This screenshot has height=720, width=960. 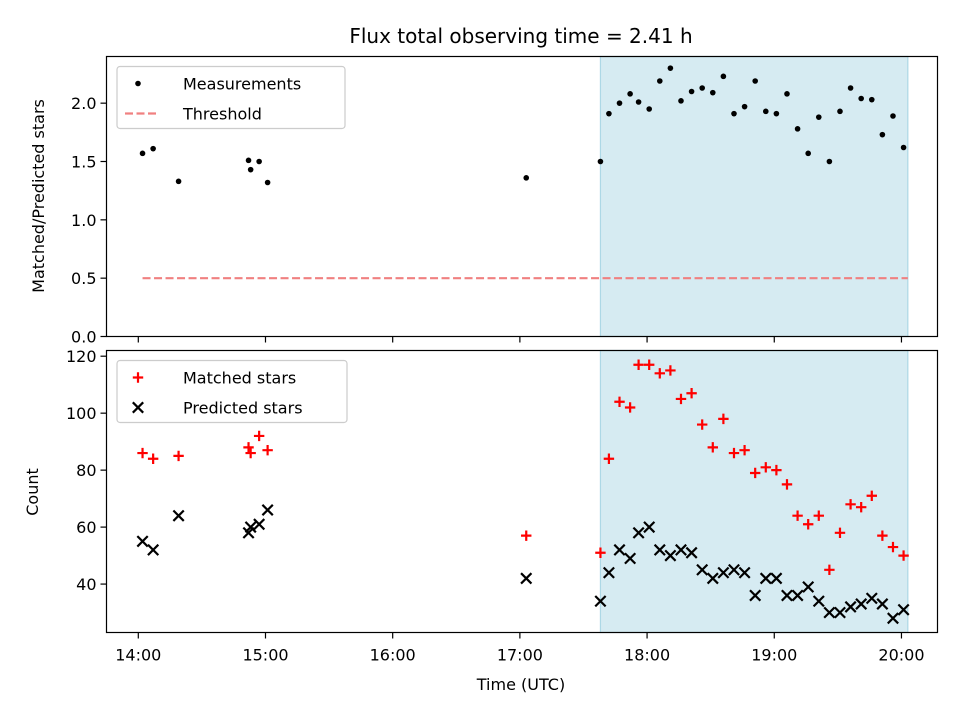 What do you see at coordinates (86, 527) in the screenshot?
I see `ytick-label: 60` at bounding box center [86, 527].